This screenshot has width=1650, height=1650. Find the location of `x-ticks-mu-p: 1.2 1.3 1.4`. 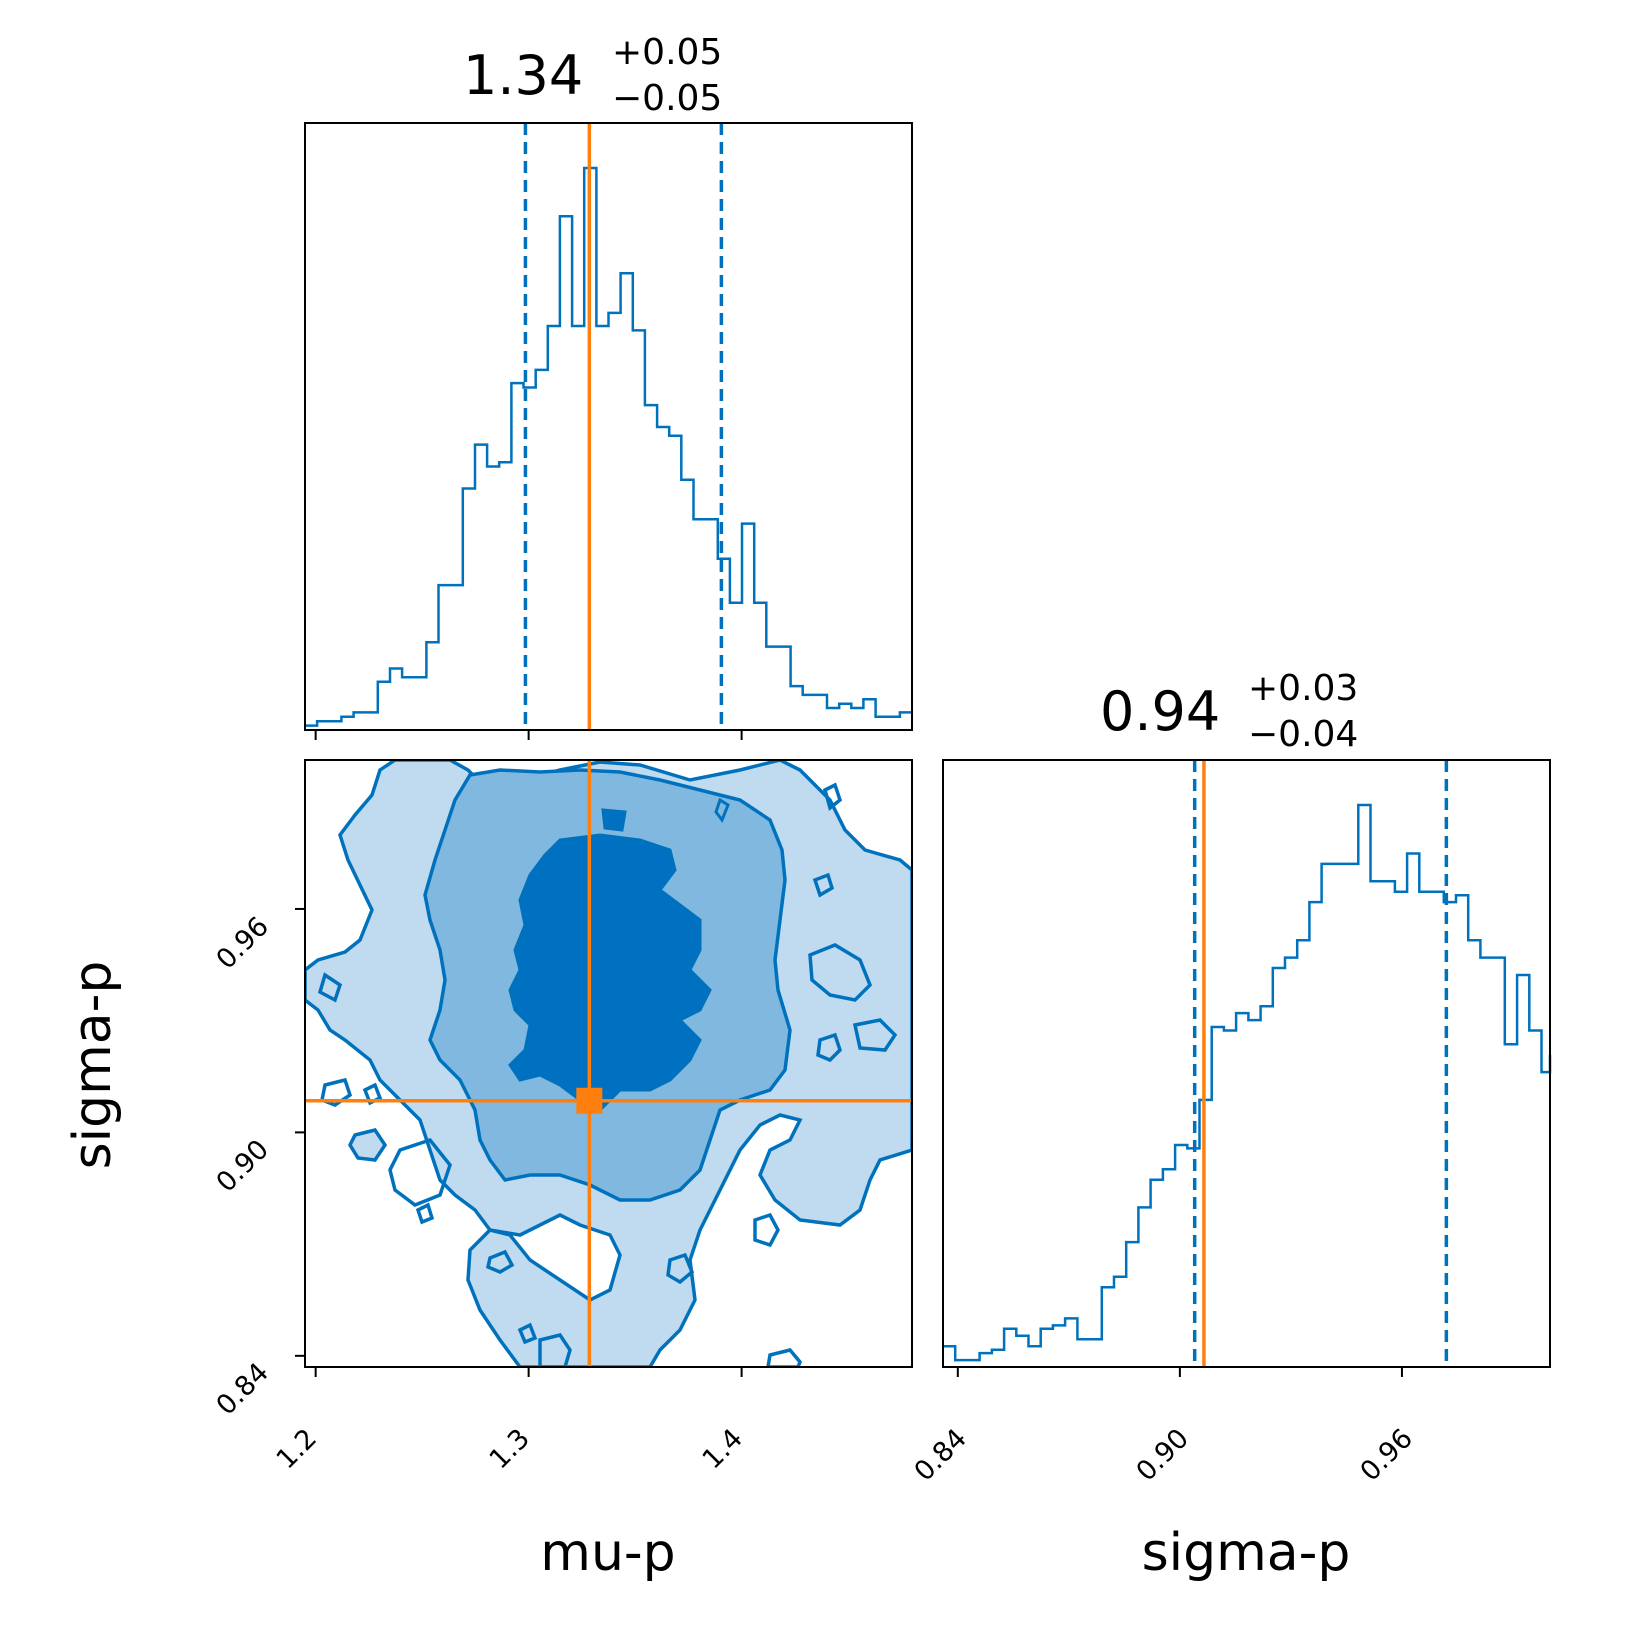

x-ticks-mu-p: 1.2 1.3 1.4 is located at coordinates (510, 1449).